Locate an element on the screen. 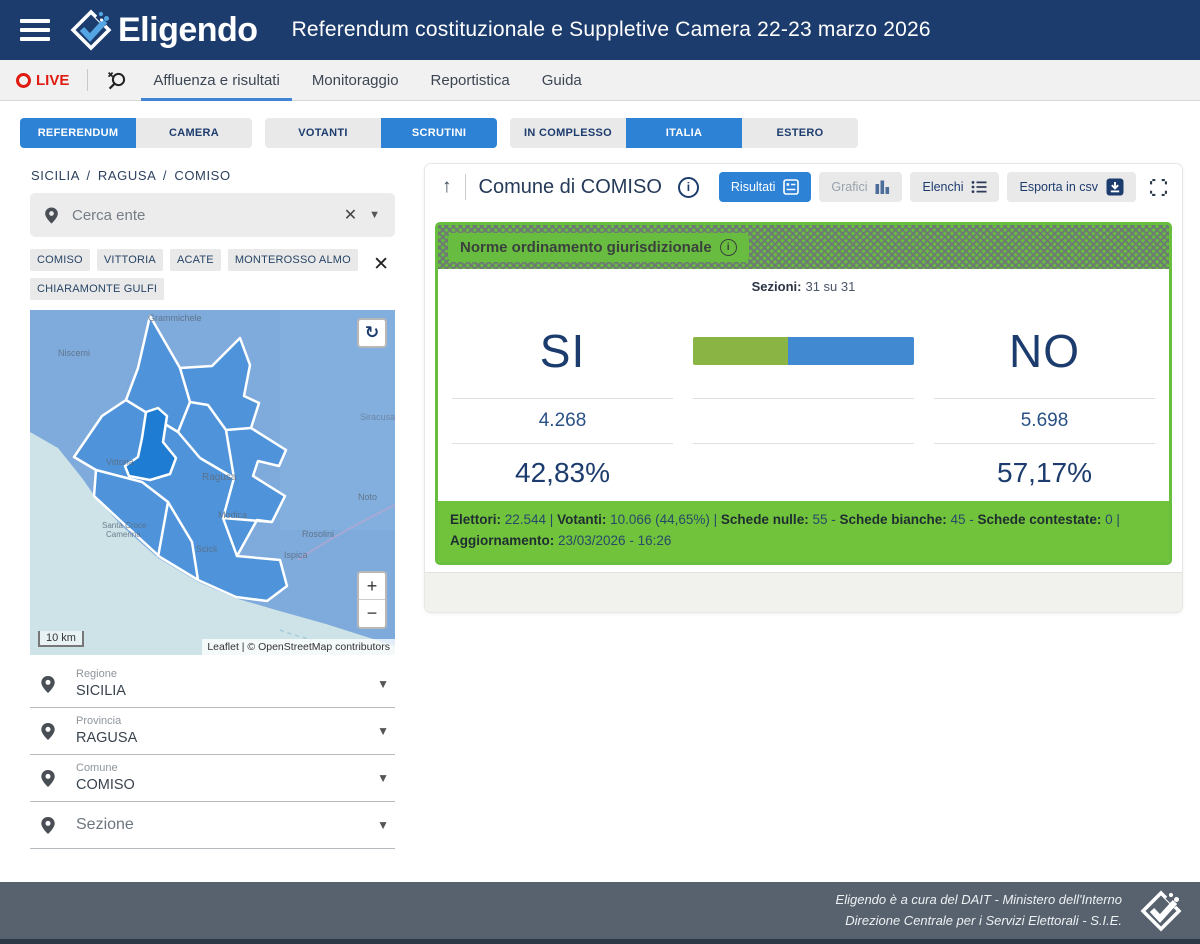 The height and width of the screenshot is (944, 1200). map-zoom-control: + − is located at coordinates (372, 600).